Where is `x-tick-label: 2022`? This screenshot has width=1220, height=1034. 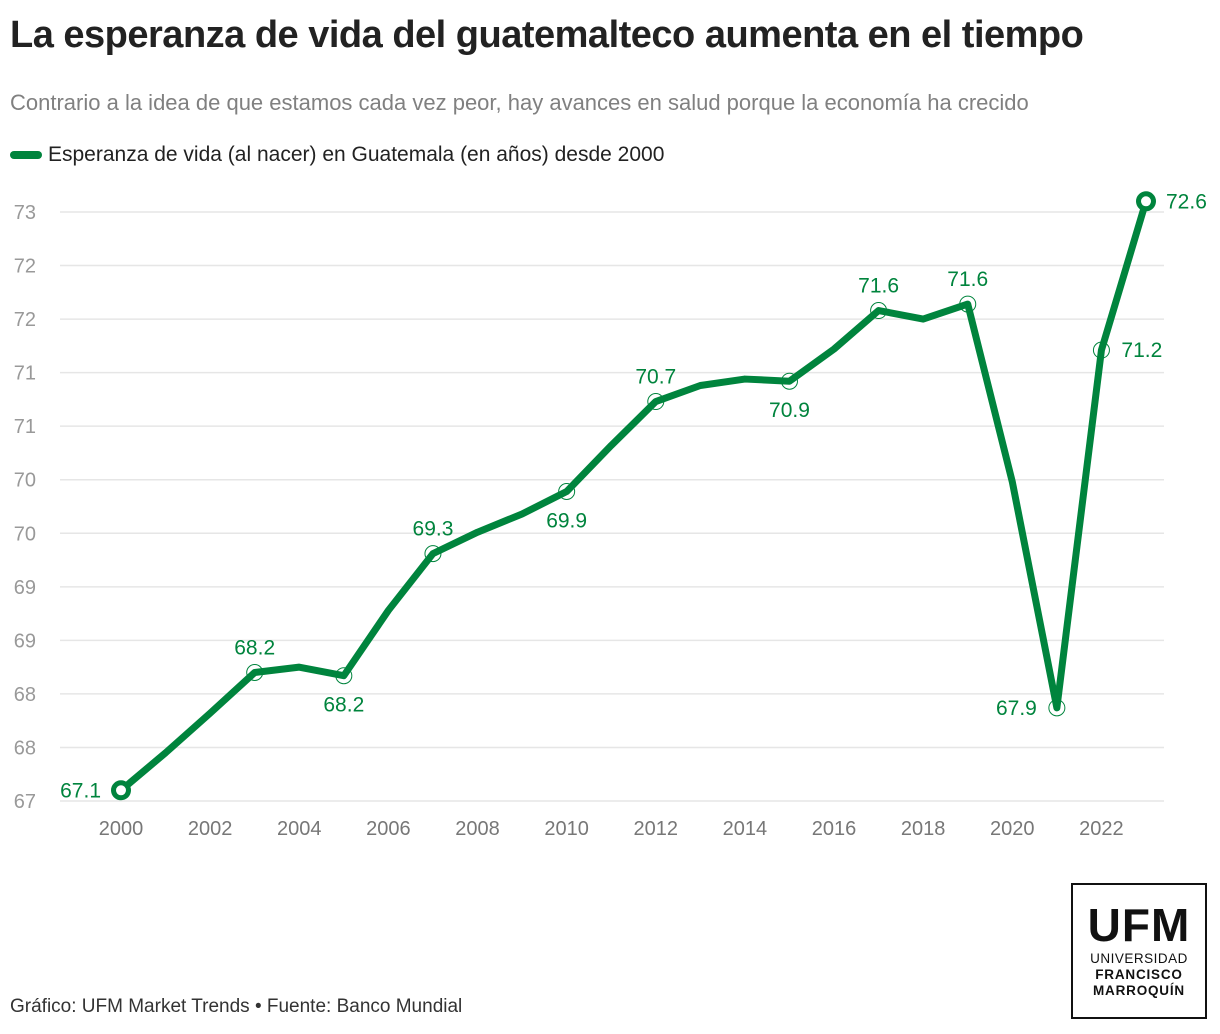 x-tick-label: 2022 is located at coordinates (1101, 829).